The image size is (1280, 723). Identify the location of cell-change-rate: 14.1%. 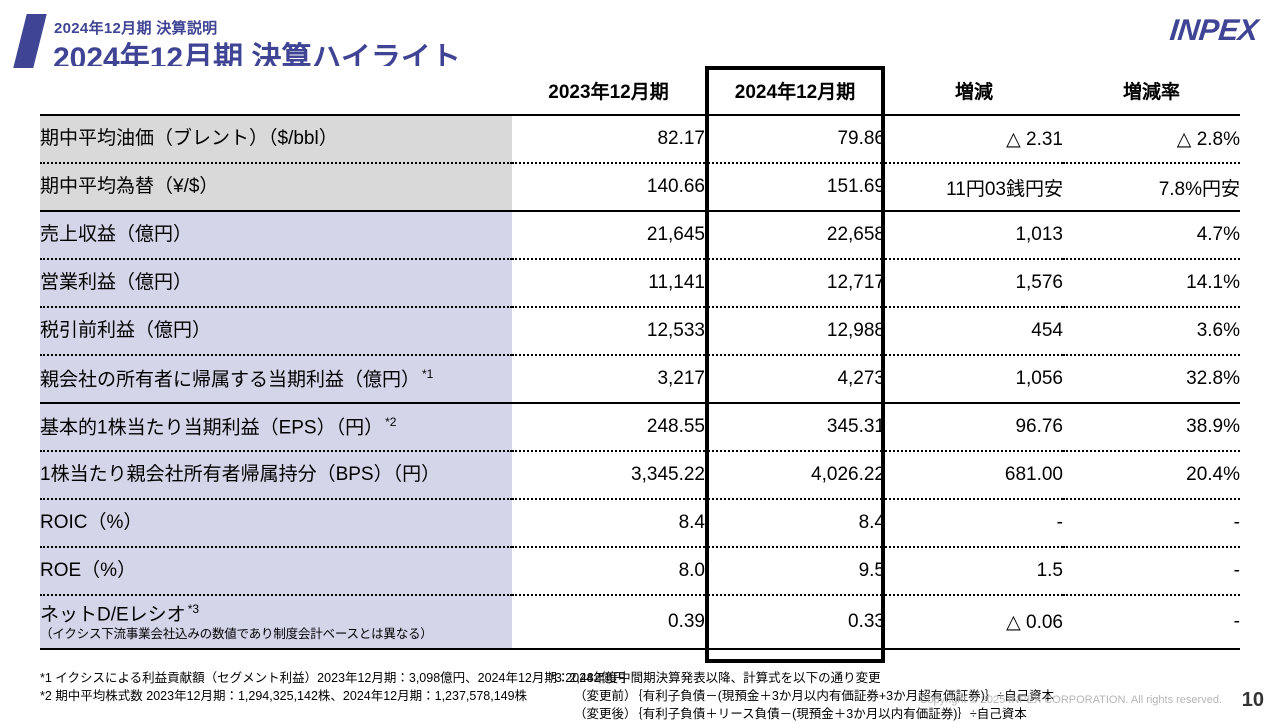
(1151, 282).